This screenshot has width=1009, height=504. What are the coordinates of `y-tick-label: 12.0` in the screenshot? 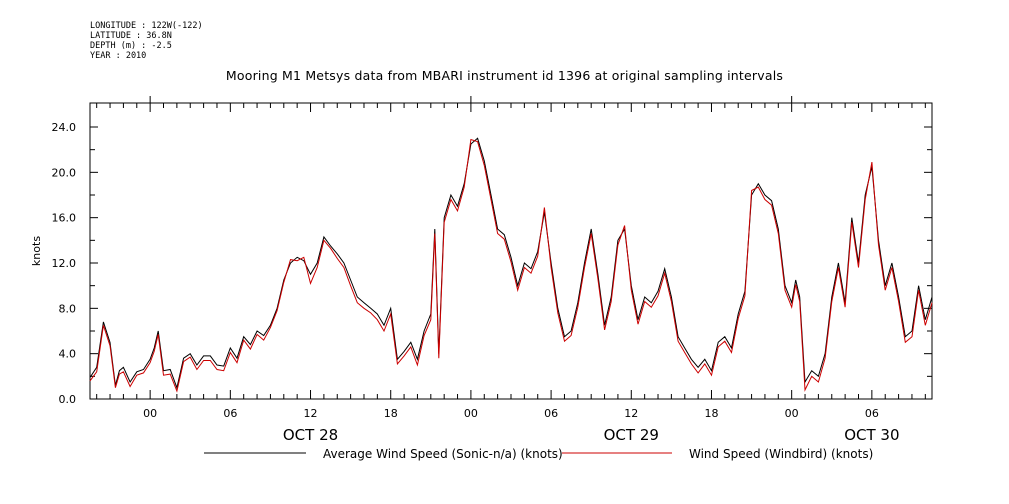 It's located at (64, 263).